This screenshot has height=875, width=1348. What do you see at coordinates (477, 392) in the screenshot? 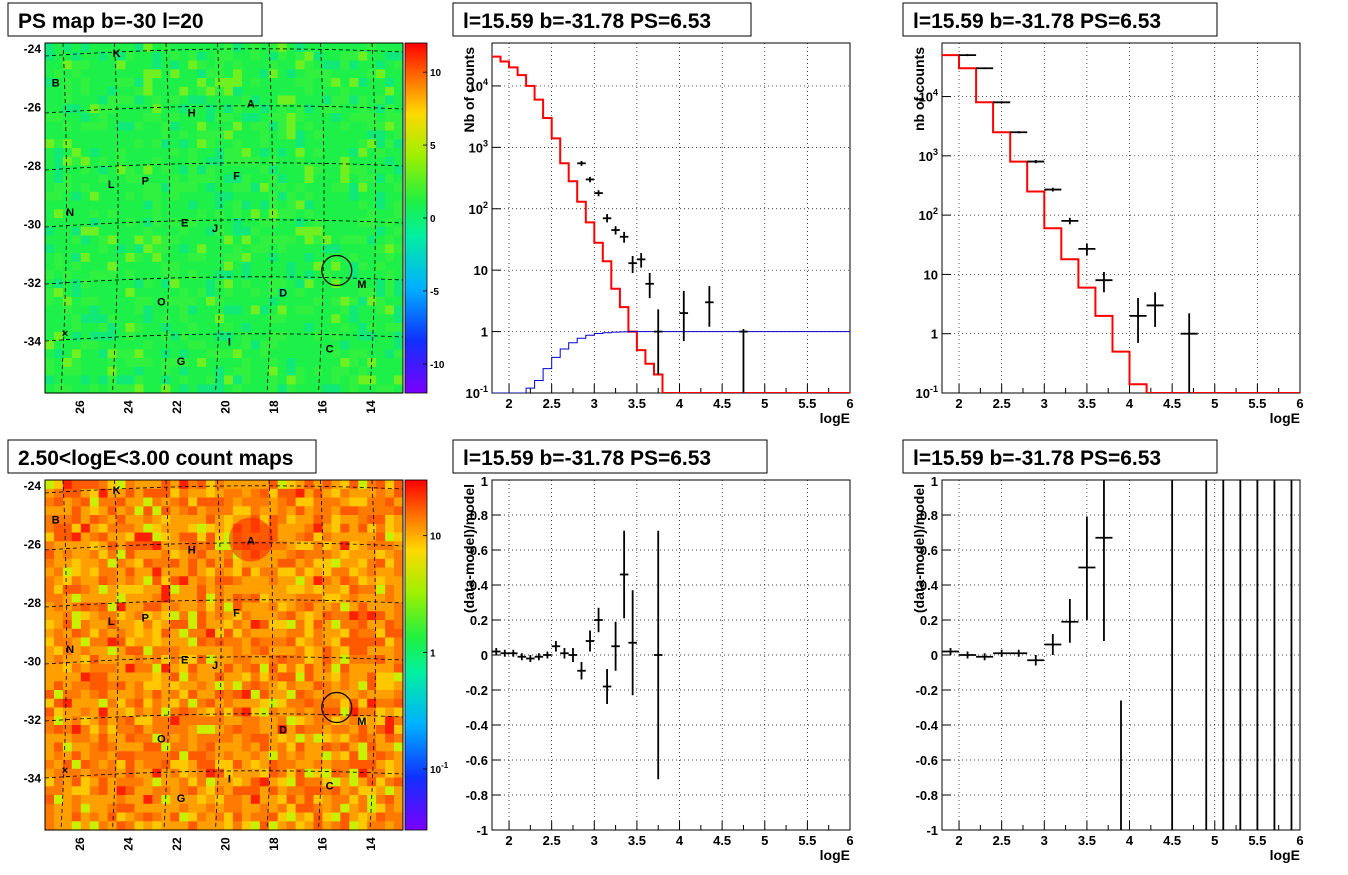
I see `y-tick-label: 10-1` at bounding box center [477, 392].